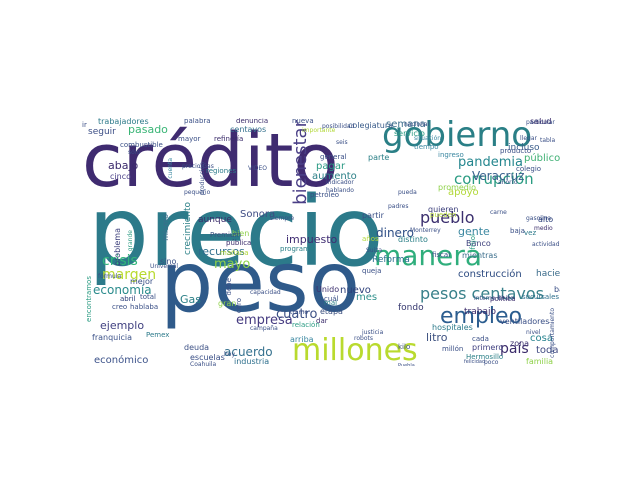  I want to click on word-cloud-word: precio Gas, so click(198, 166).